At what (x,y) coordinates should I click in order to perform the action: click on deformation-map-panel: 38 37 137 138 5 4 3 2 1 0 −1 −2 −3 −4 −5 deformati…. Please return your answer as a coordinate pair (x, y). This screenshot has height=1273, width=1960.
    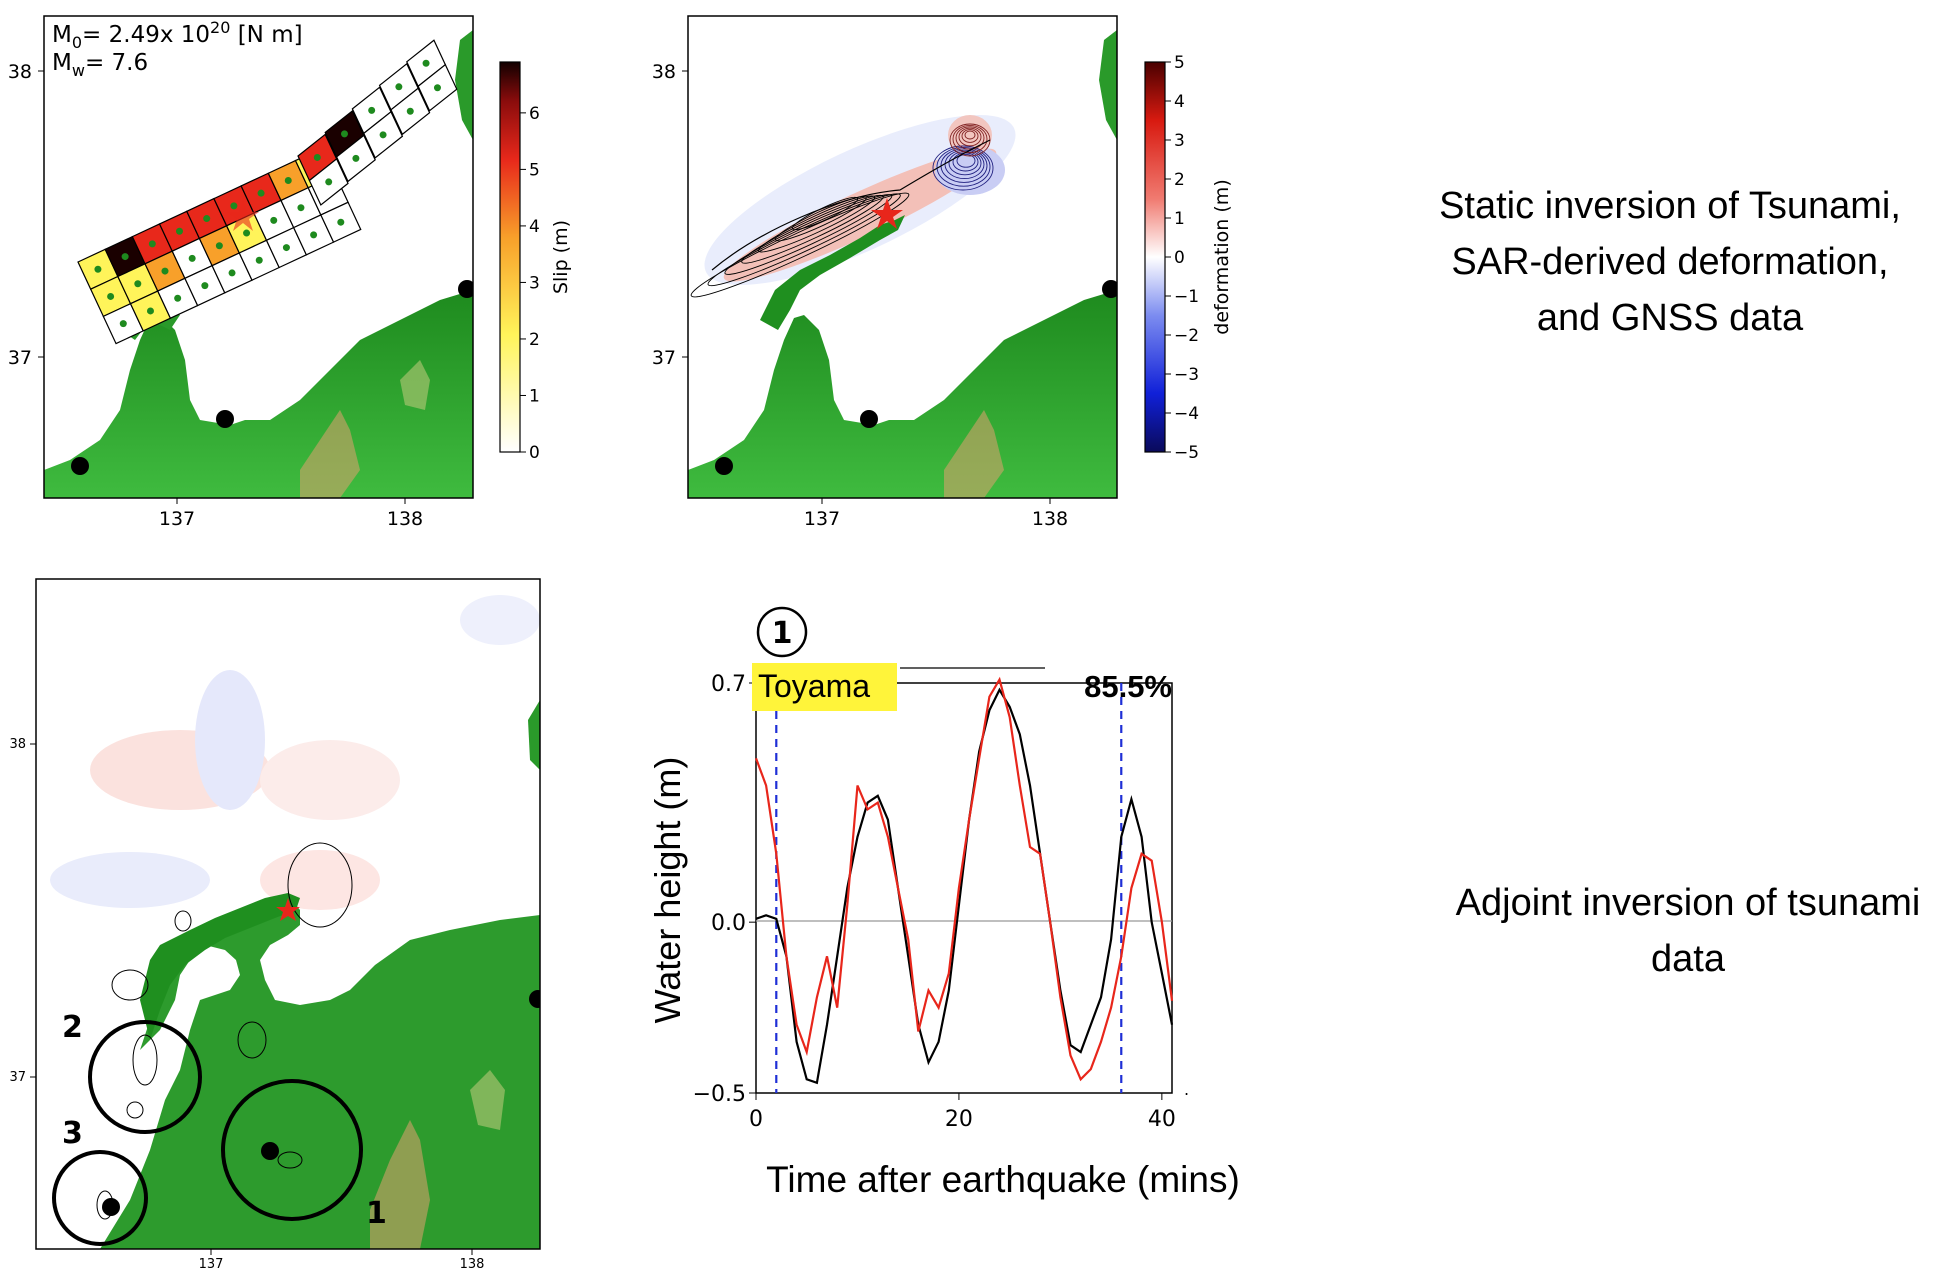
    Looking at the image, I should click on (942, 272).